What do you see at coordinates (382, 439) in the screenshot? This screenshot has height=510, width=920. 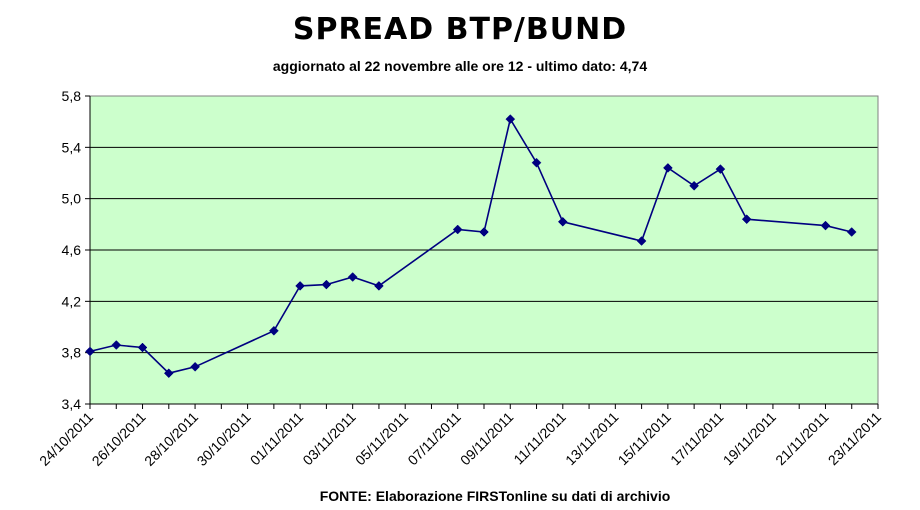 I see `x-tick-label: 05/11/2011` at bounding box center [382, 439].